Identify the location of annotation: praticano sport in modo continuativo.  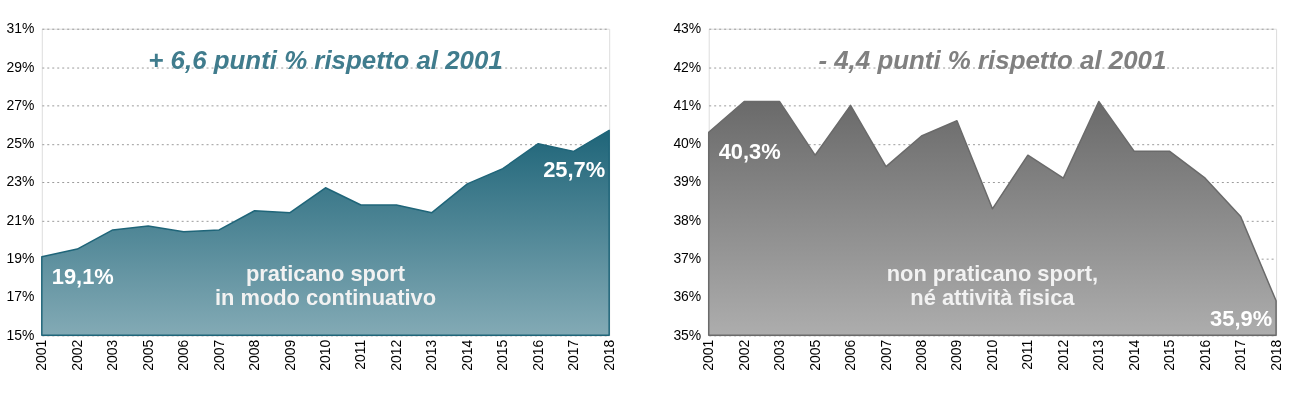
(325, 285).